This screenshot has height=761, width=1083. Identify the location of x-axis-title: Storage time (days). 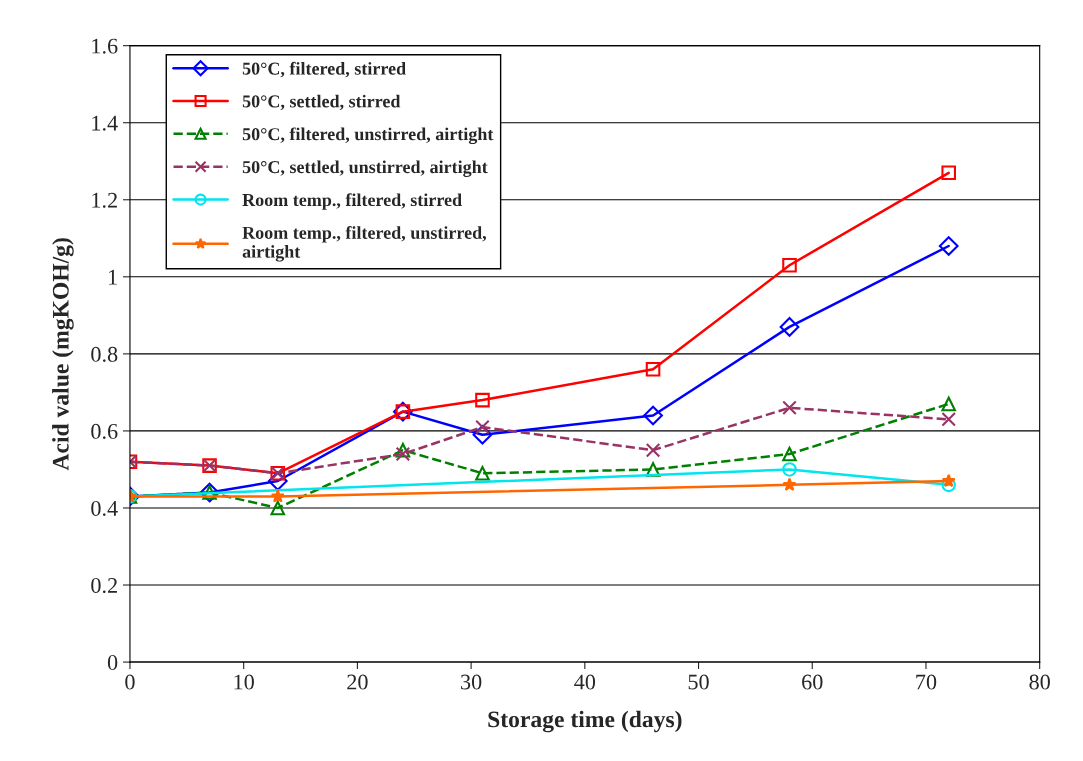
(585, 721).